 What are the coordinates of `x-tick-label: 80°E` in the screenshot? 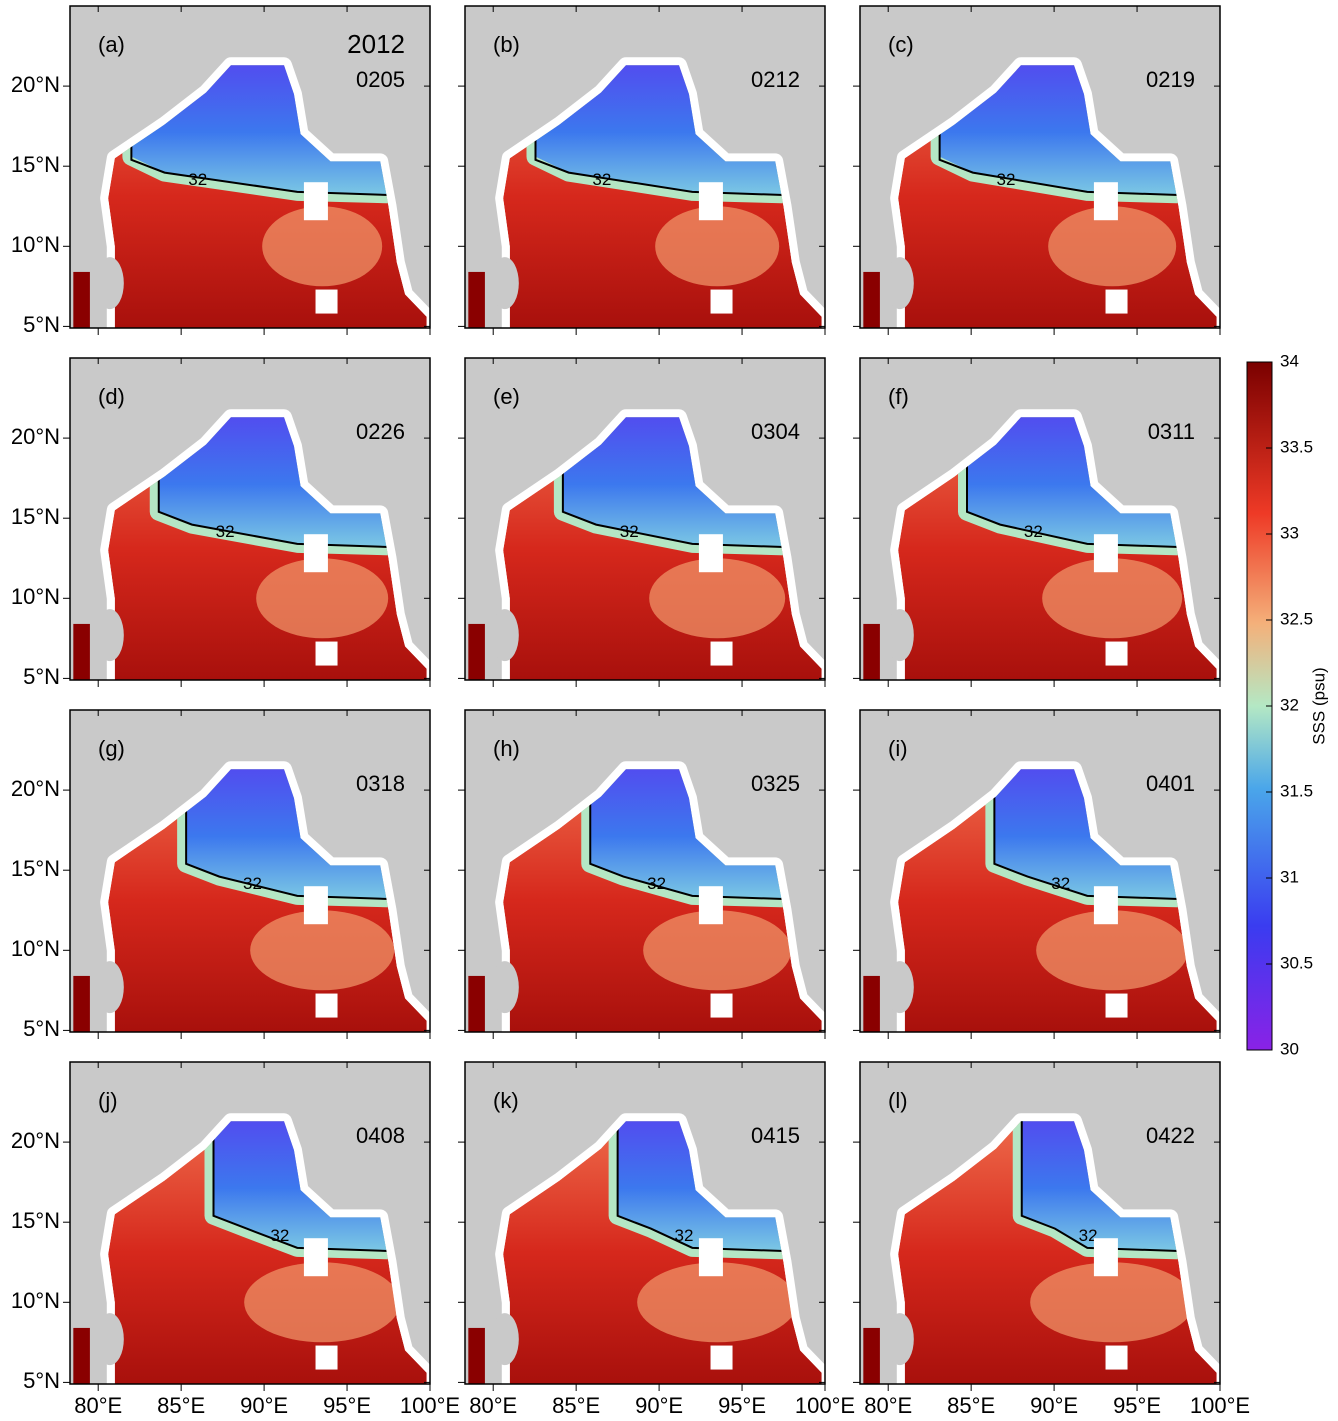 It's located at (98, 1405).